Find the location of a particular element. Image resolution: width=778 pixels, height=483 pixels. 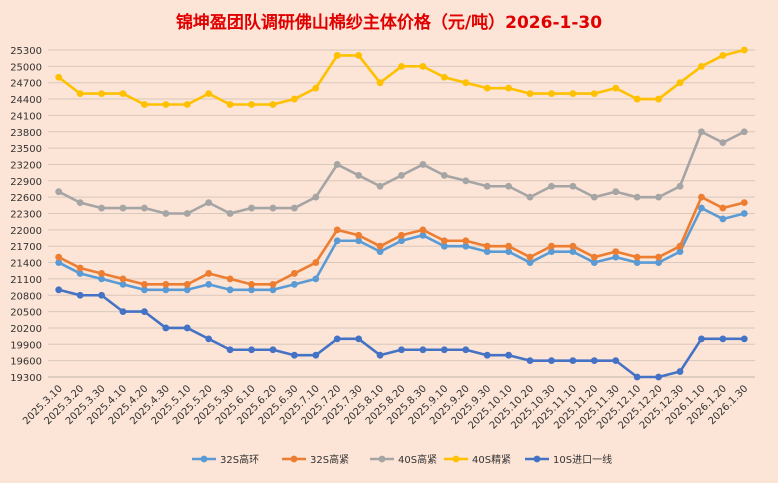

y-tick-label: 25300 is located at coordinates (26, 51).